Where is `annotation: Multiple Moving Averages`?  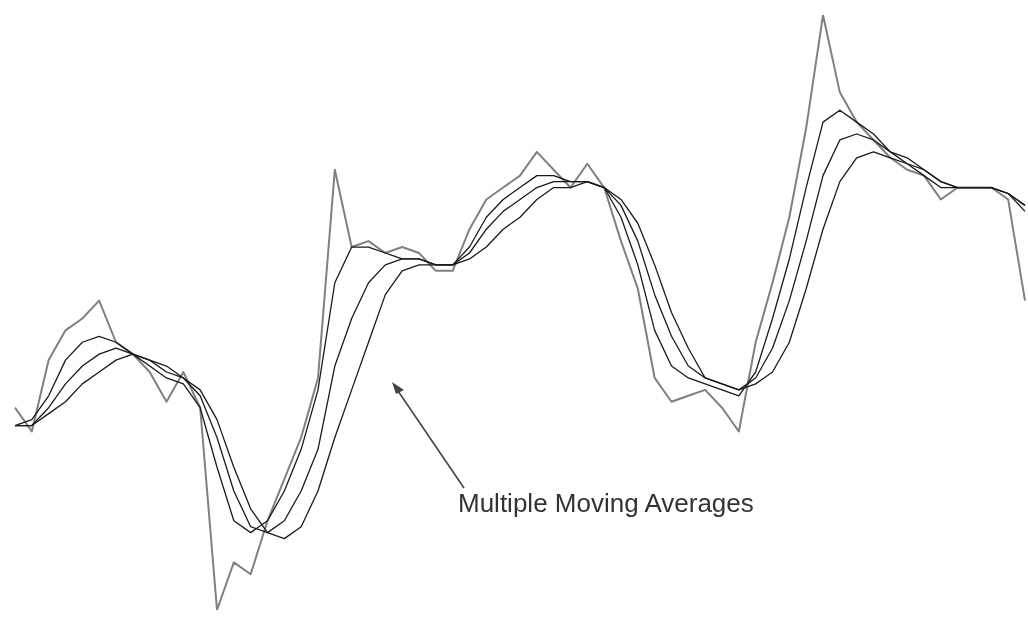 annotation: Multiple Moving Averages is located at coordinates (606, 503).